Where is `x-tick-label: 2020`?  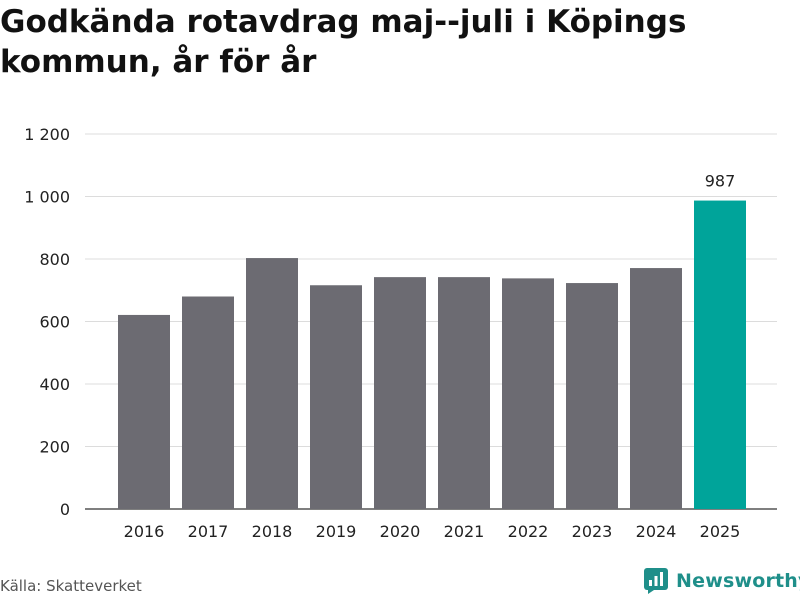
x-tick-label: 2020 is located at coordinates (400, 531).